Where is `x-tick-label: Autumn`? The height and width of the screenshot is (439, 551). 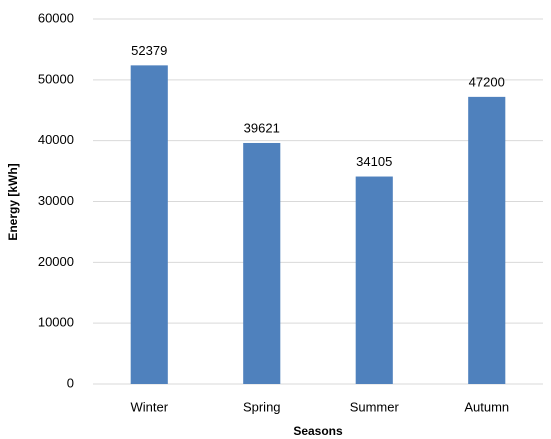
x-tick-label: Autumn is located at coordinates (486, 406).